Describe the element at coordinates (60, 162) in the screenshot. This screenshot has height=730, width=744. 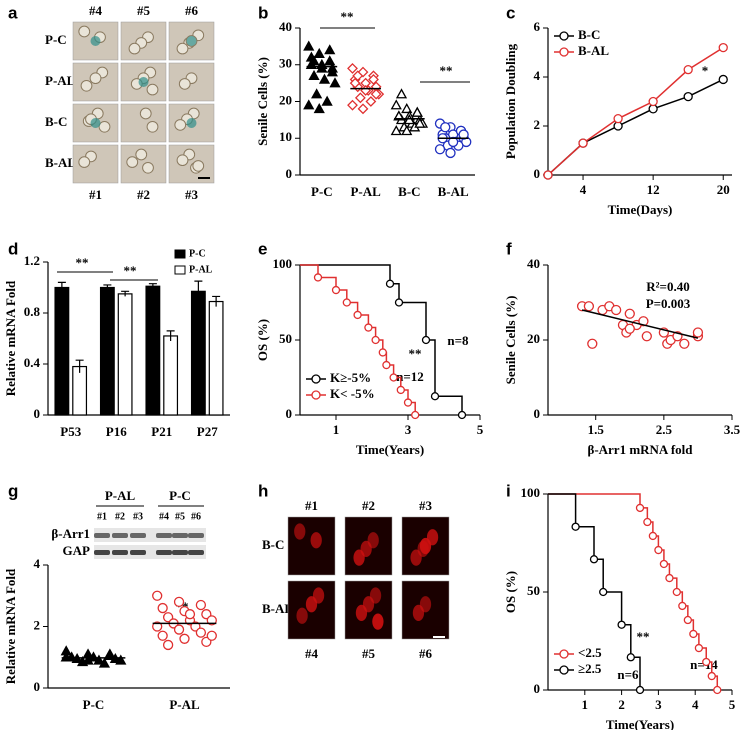
I see `row-label: B-AL` at that location.